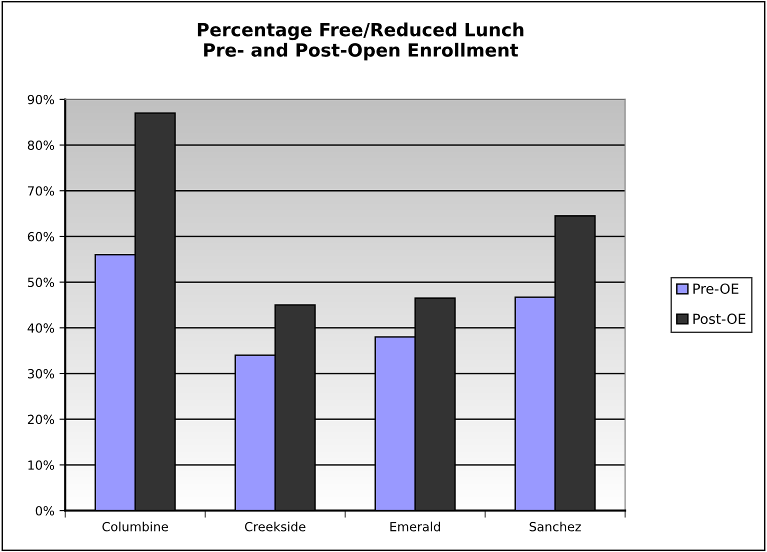 The width and height of the screenshot is (767, 552). Describe the element at coordinates (135, 527) in the screenshot. I see `x-tick-label: Columbine` at that location.